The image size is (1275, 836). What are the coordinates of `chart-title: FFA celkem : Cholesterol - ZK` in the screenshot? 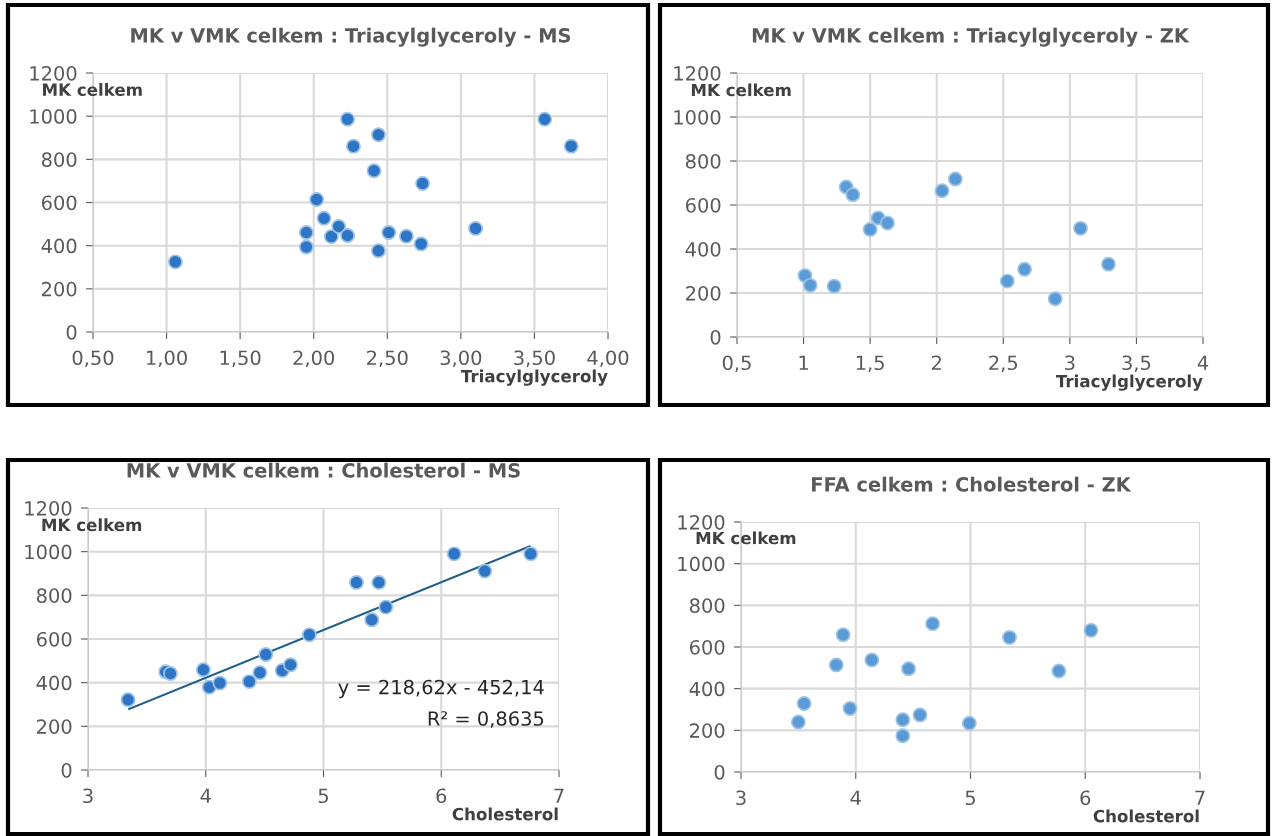 It's located at (972, 484).